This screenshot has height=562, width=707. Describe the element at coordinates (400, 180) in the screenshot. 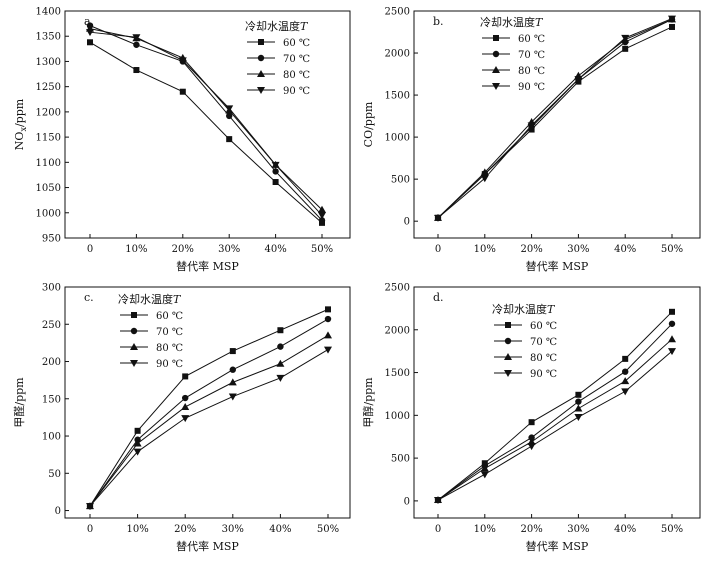

I see `chart-2-ytick-label-1: 500` at that location.